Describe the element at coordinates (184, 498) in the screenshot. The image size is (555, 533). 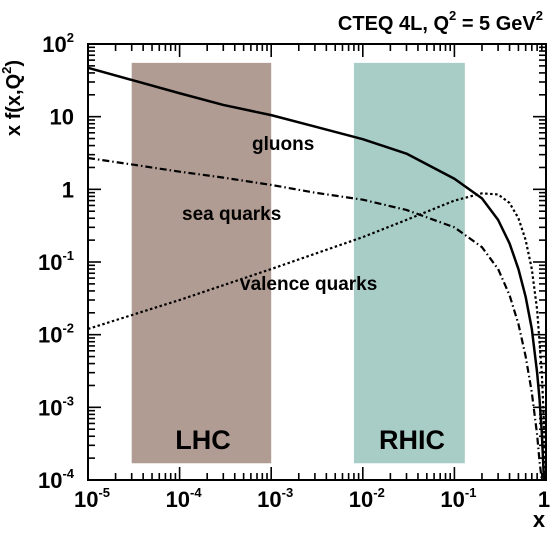
I see `x-tick-label: 10⁻⁴` at that location.